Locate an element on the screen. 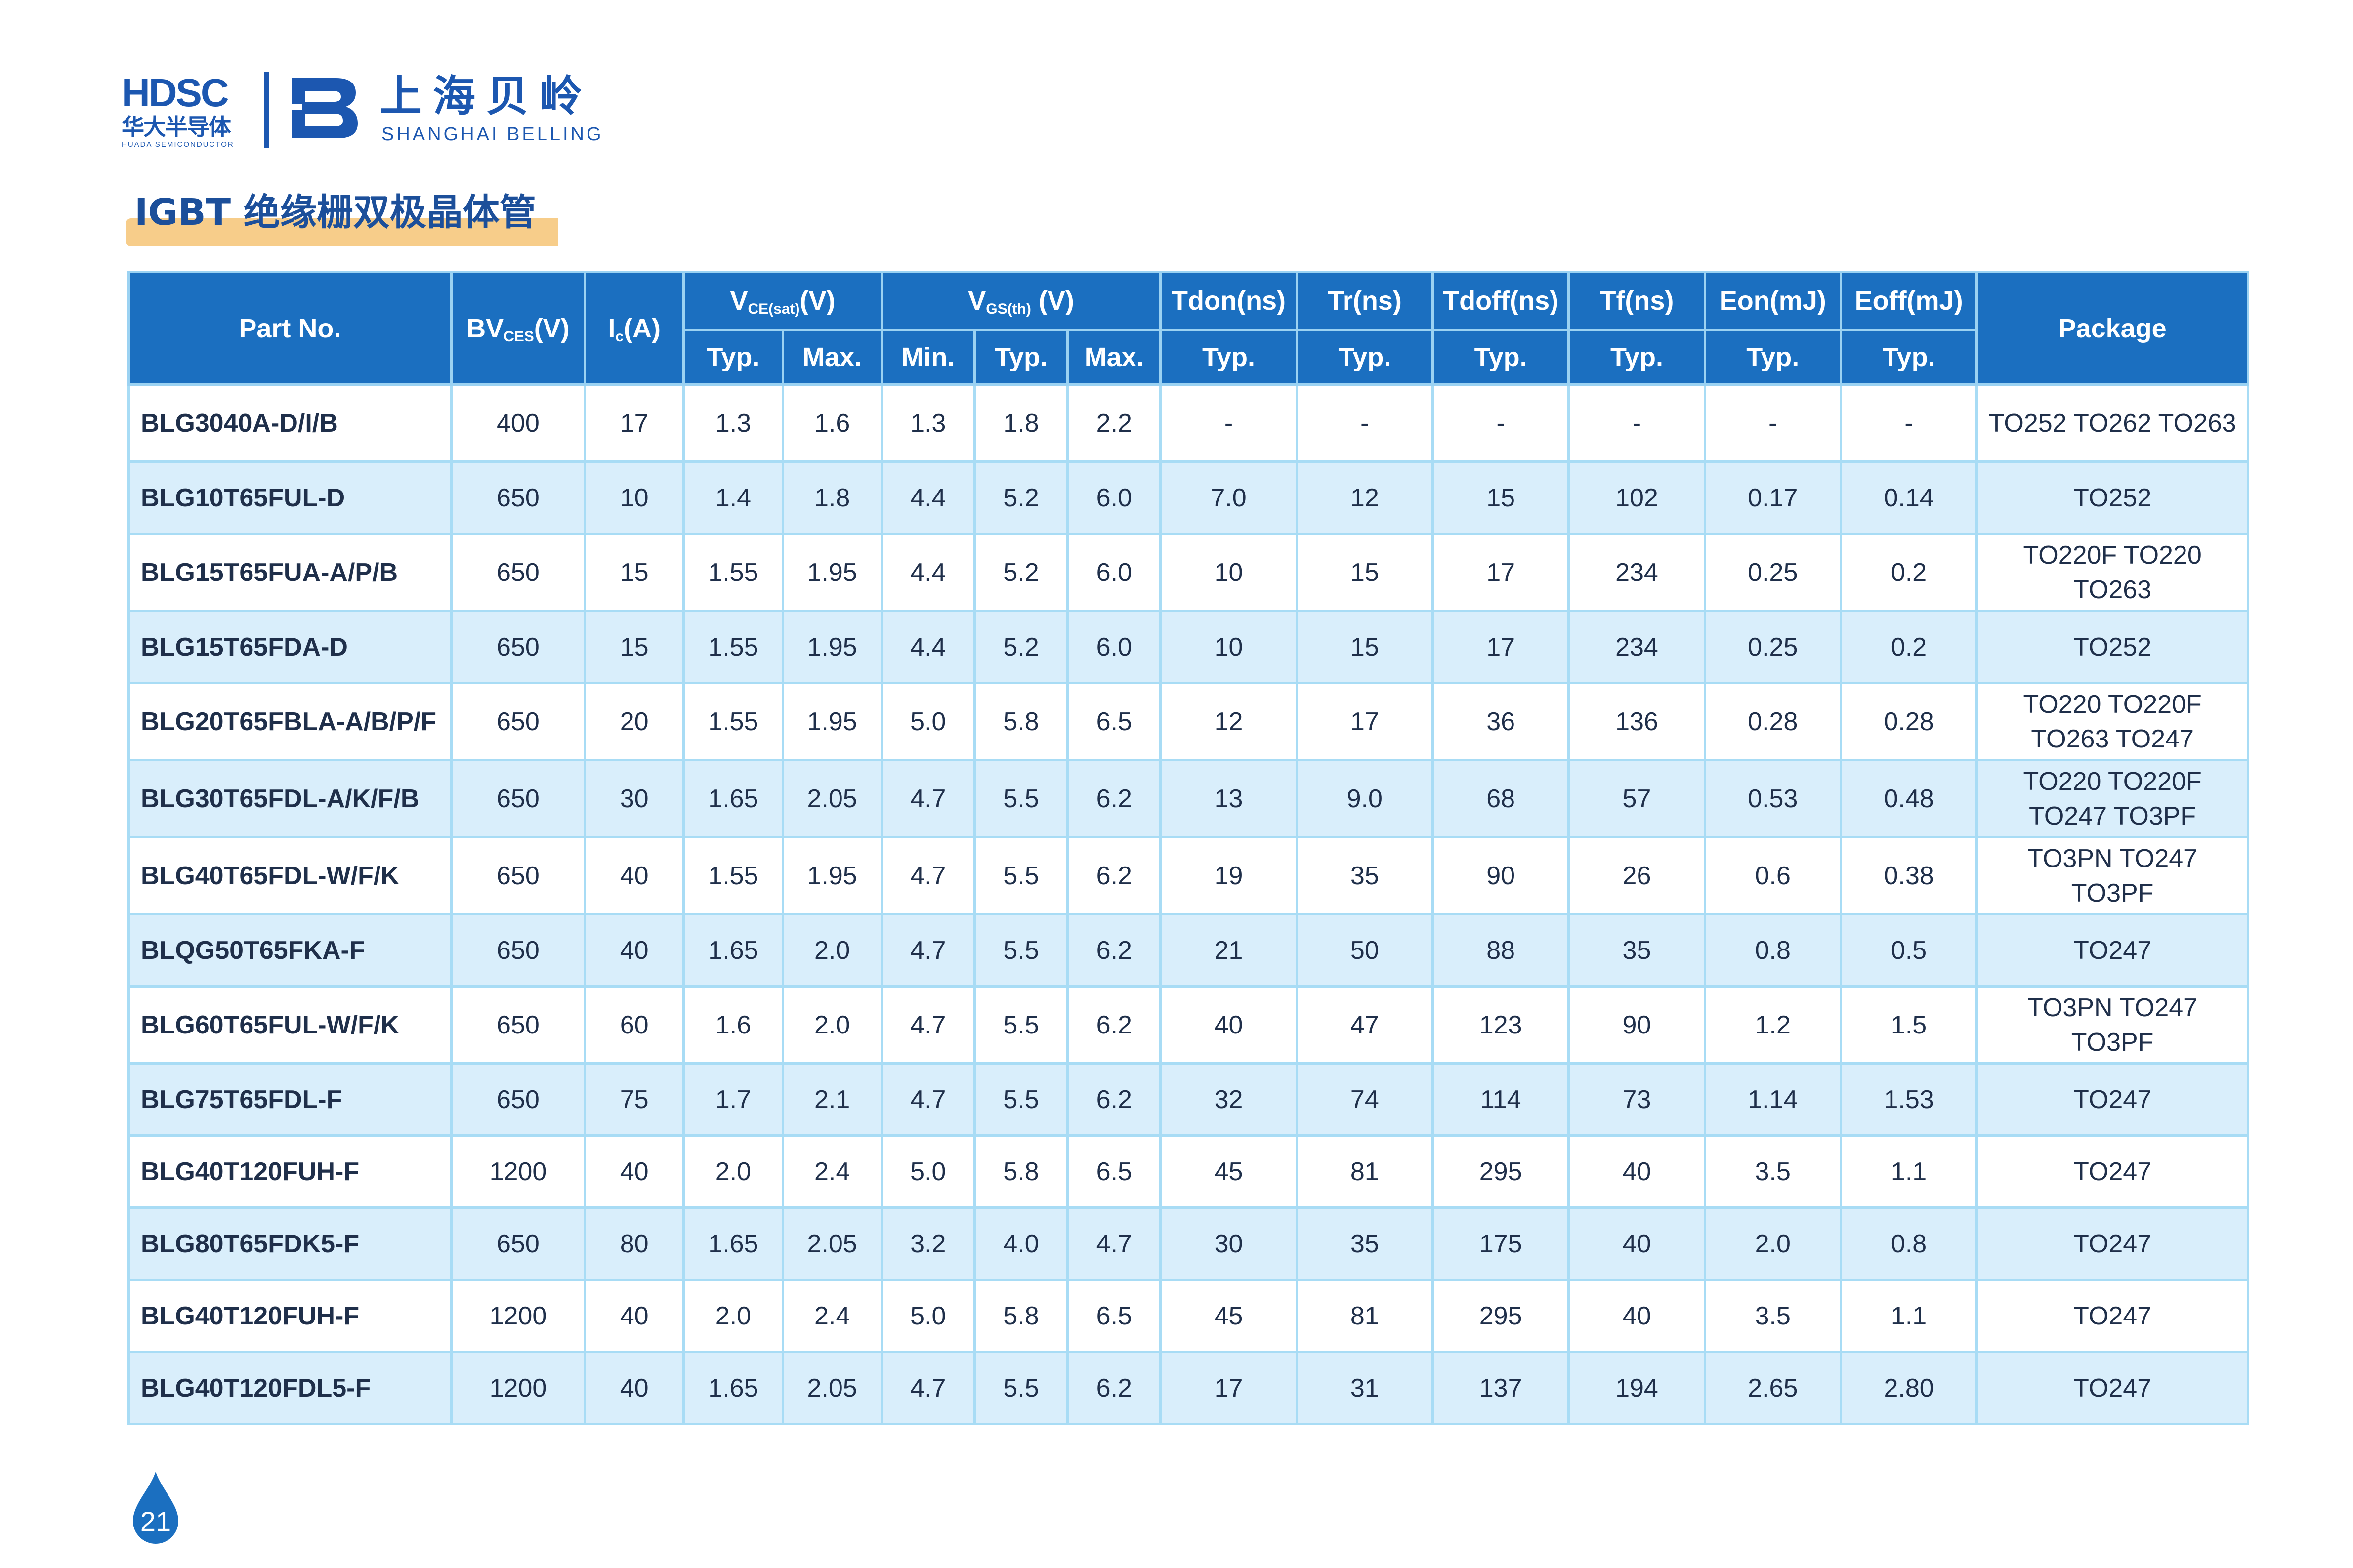 Image resolution: width=2353 pixels, height=1568 pixels. value-cell: 0.28 is located at coordinates (1908, 721).